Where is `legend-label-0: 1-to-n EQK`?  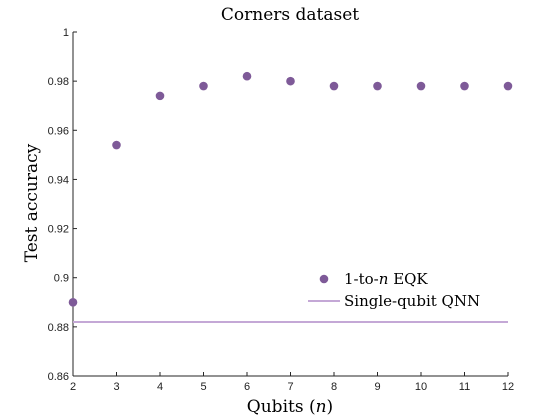
legend-label-0: 1-to-n EQK is located at coordinates (386, 279).